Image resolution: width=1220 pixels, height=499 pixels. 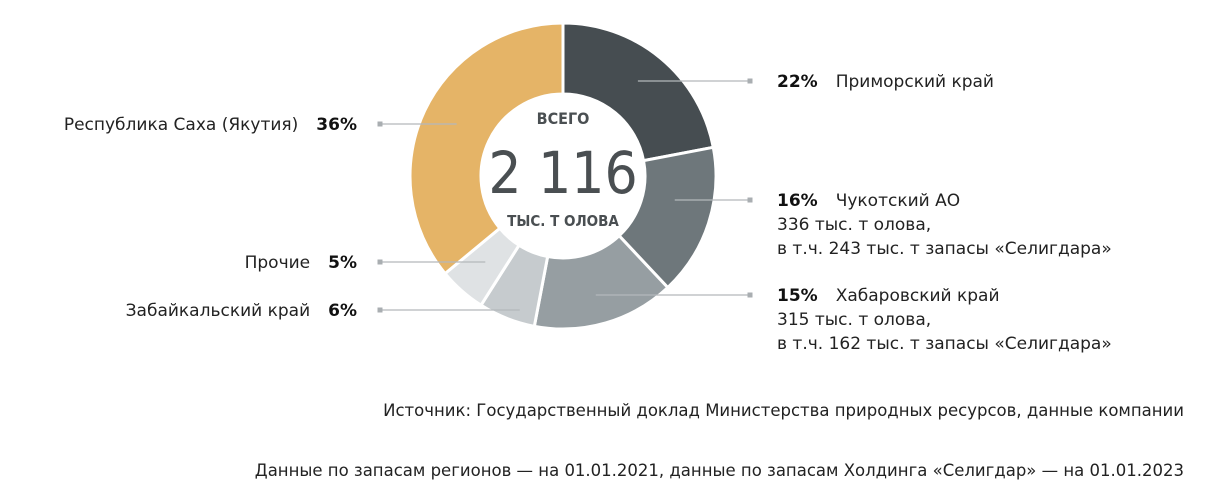 I want to click on slice-detail-2-2: в т.ч. 243 тыс. т запасы «Селигдара», so click(x=944, y=249).